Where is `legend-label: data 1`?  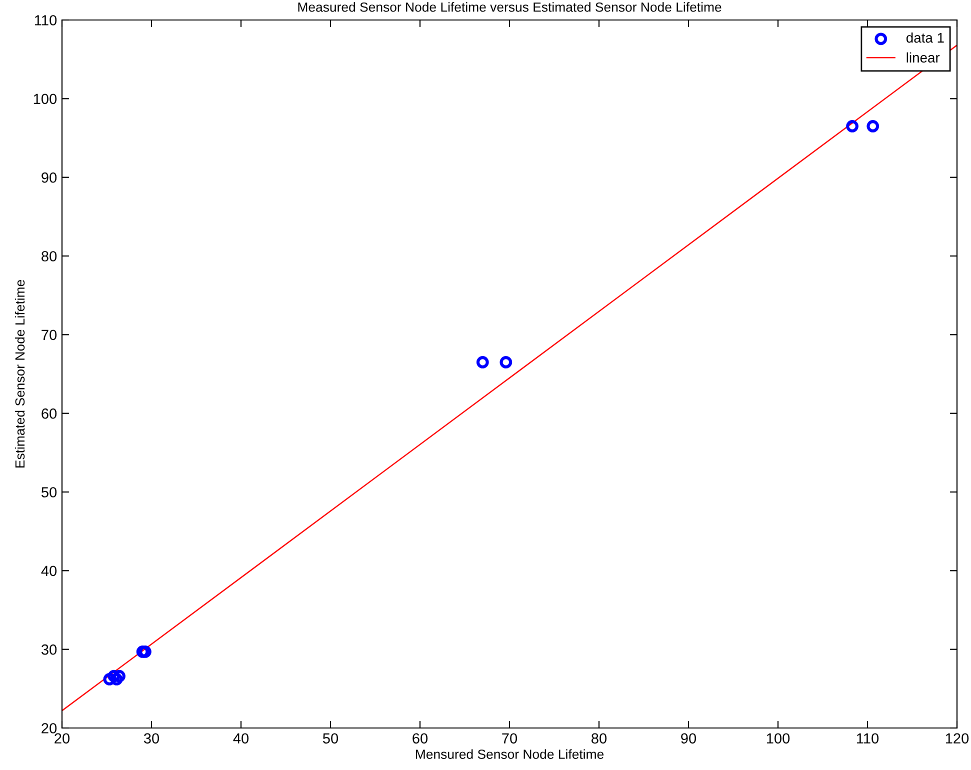
legend-label: data 1 is located at coordinates (925, 37).